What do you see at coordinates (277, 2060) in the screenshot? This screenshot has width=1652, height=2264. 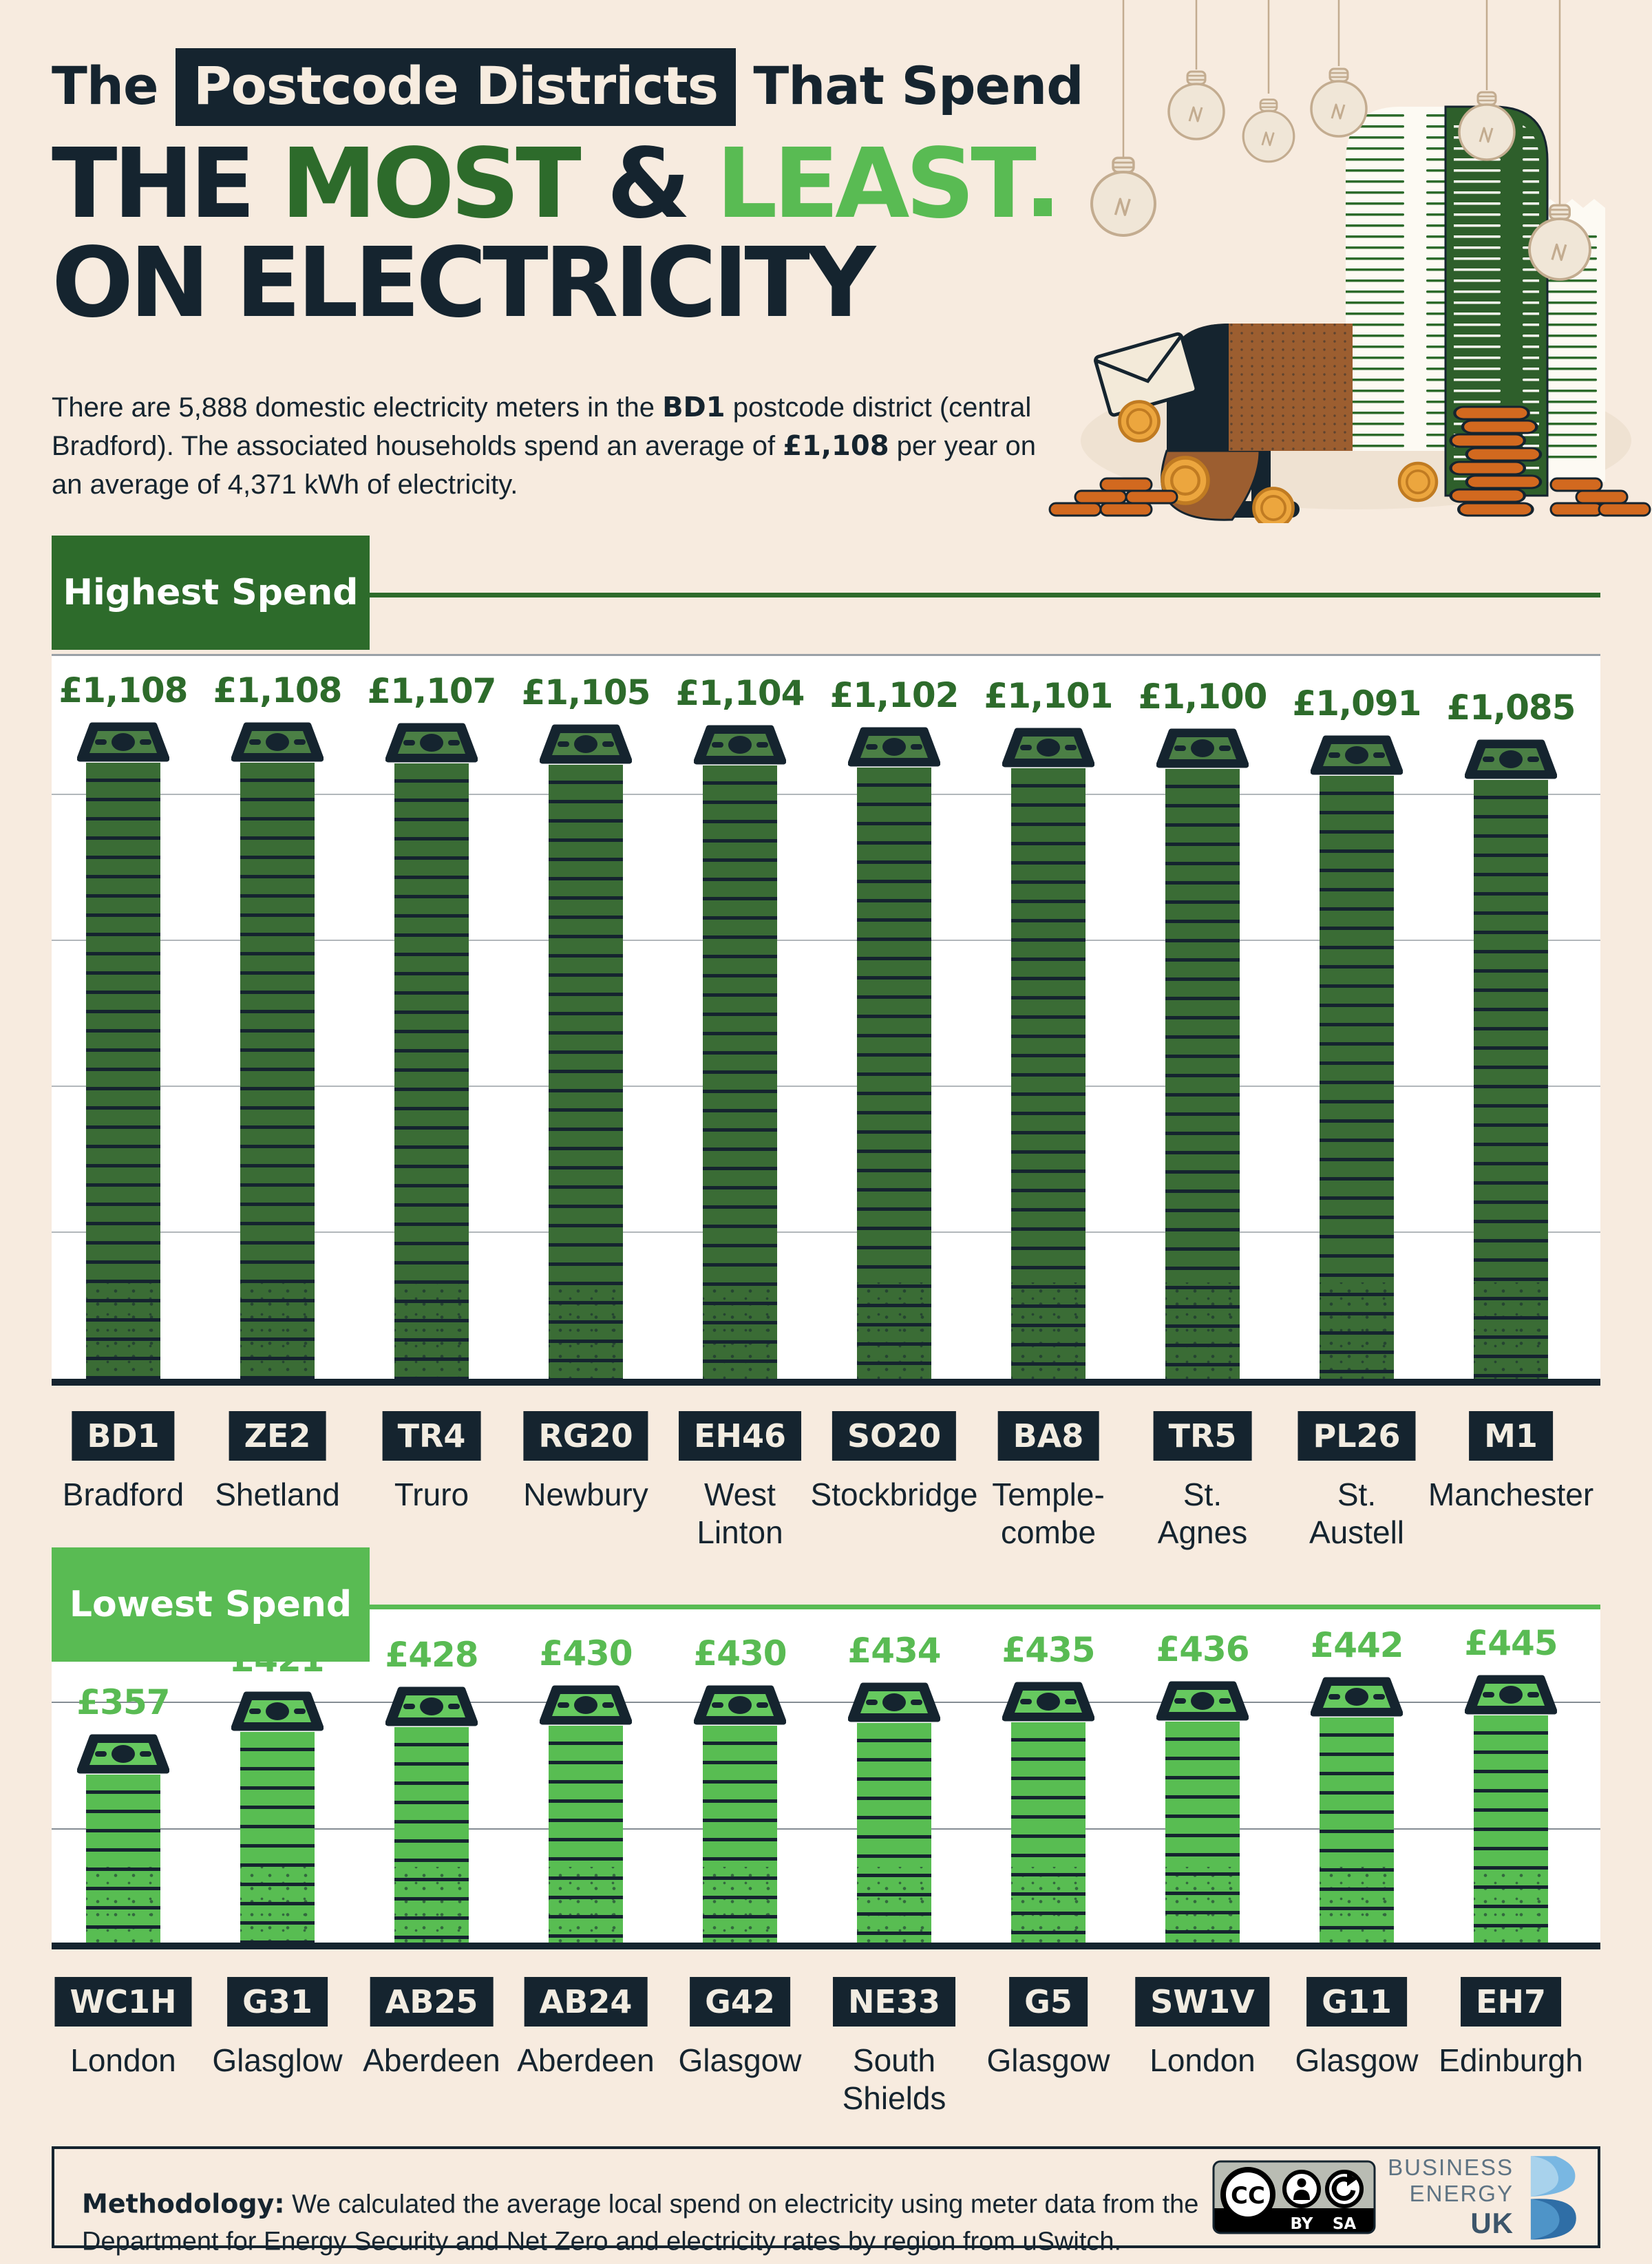 I see `place-label: Glasglow` at bounding box center [277, 2060].